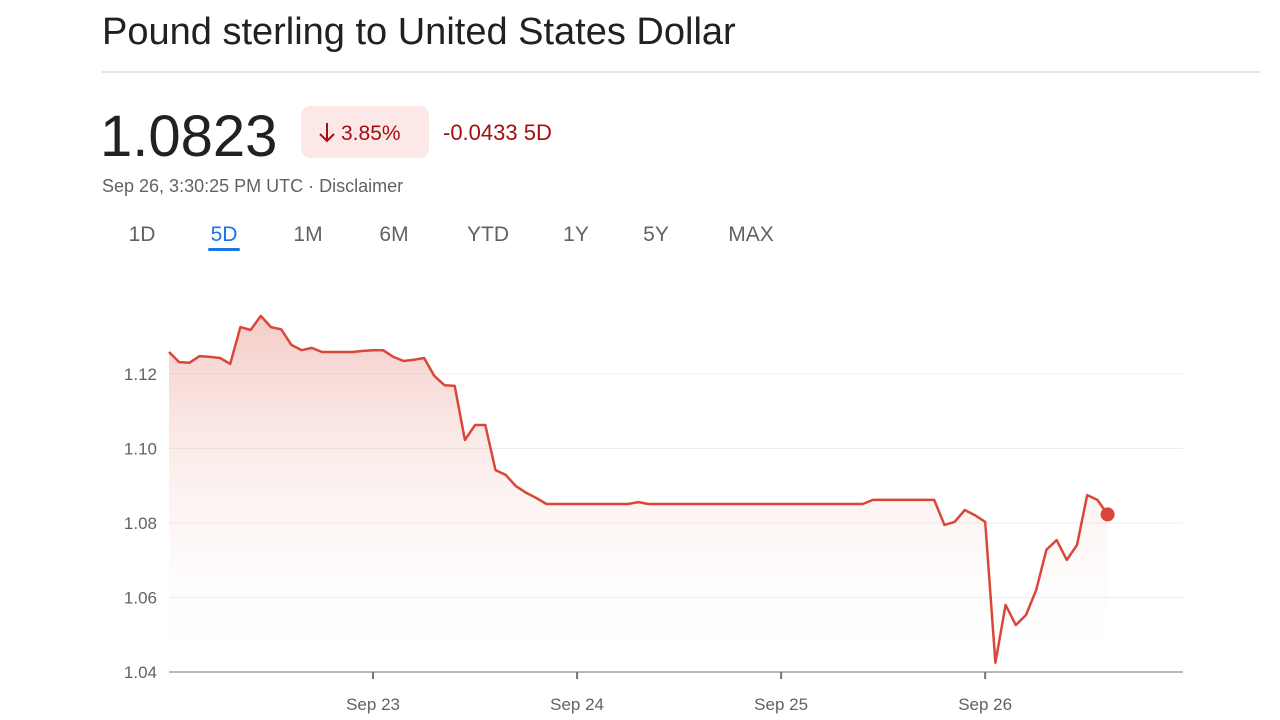 The image size is (1280, 720). I want to click on x-tick-label: Sep 25, so click(781, 704).